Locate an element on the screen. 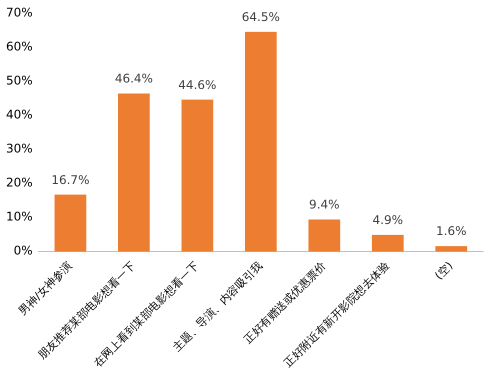  y-tick-label: 0% is located at coordinates (23, 251).